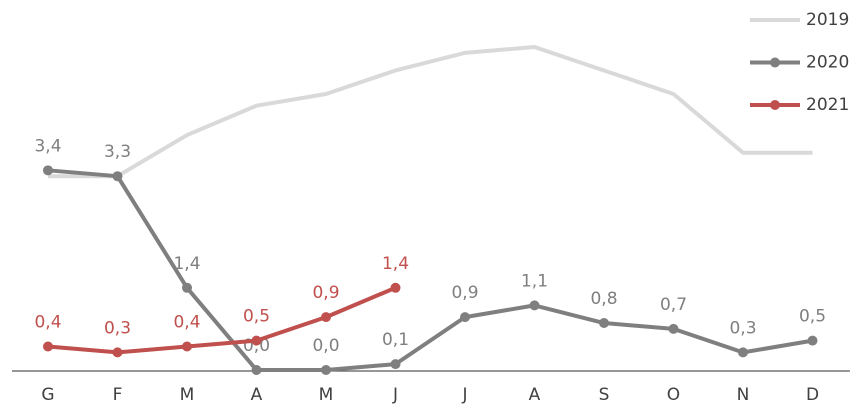  Describe the element at coordinates (743, 395) in the screenshot. I see `x-tick-label: N` at that location.